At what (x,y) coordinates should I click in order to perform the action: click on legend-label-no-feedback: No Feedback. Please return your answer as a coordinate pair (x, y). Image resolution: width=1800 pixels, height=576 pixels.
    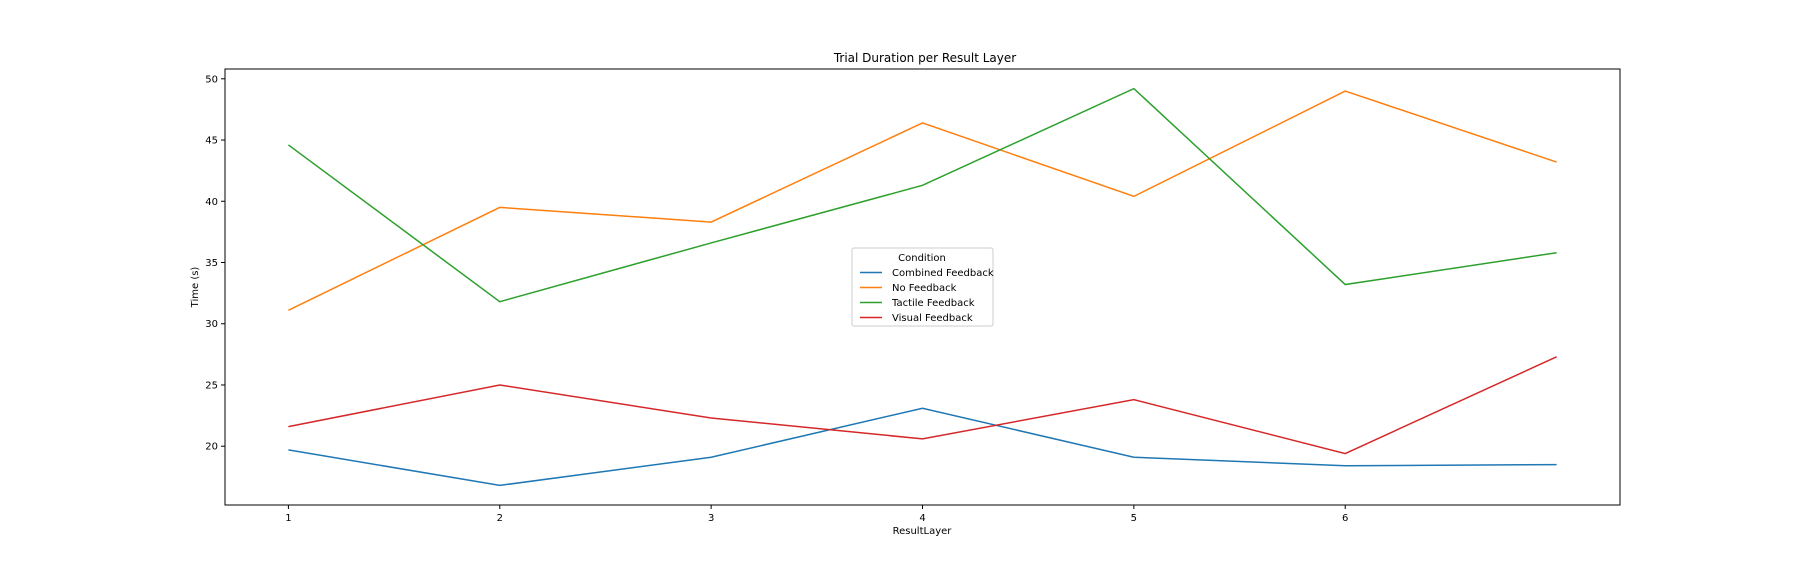
    Looking at the image, I should click on (924, 288).